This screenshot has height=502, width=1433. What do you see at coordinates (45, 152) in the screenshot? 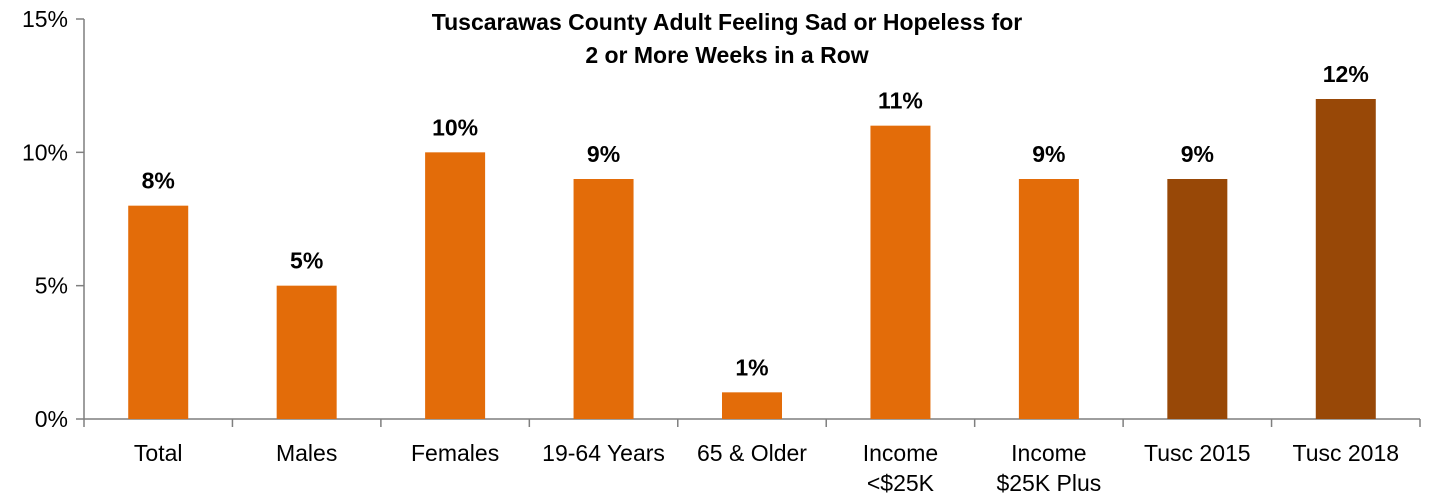
I see `y-tick-label: 10%` at bounding box center [45, 152].